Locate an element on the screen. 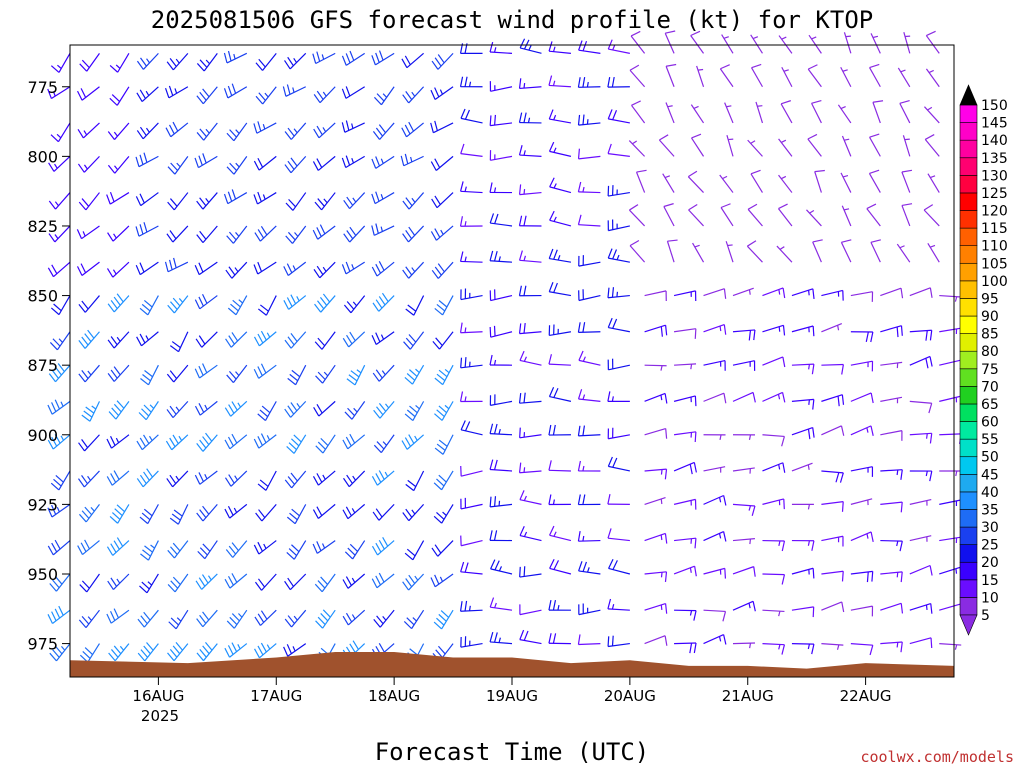  terrain-block is located at coordinates (512, 664).